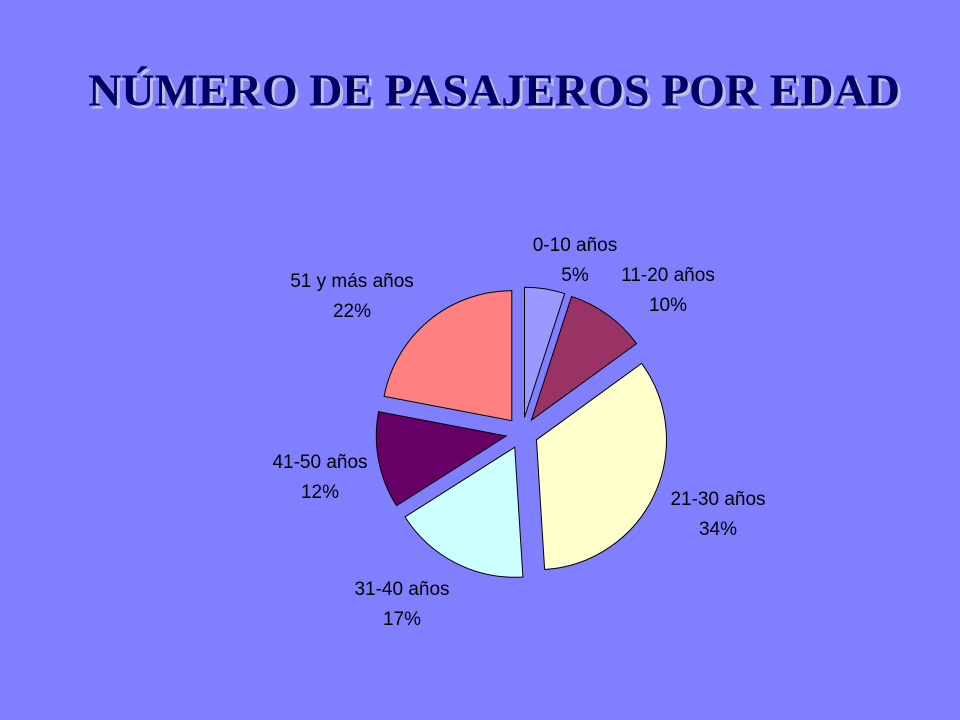  What do you see at coordinates (352, 311) in the screenshot?
I see `slice-value-label: 22%` at bounding box center [352, 311].